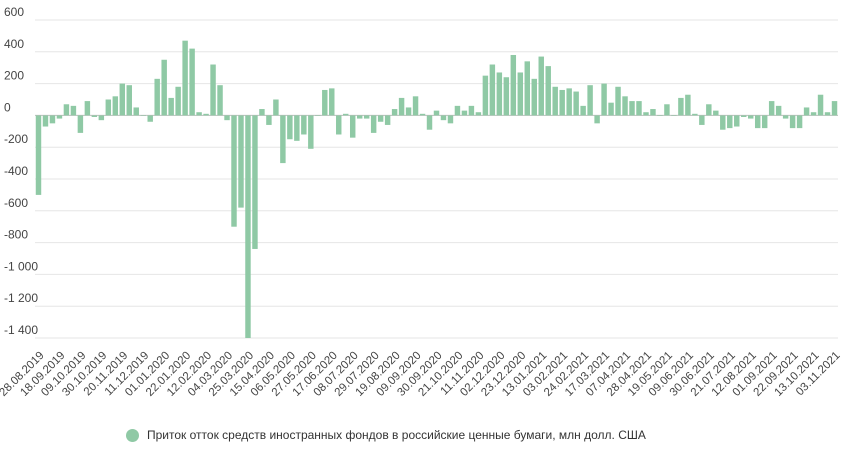 The image size is (847, 460). What do you see at coordinates (16, 171) in the screenshot?
I see `y-tick-label: -400` at bounding box center [16, 171].